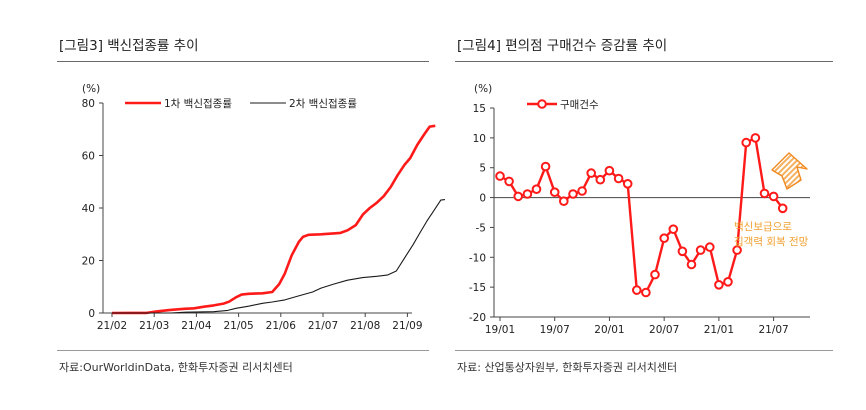 Image resolution: width=866 pixels, height=410 pixels. I want to click on vaccination-y-tick-label: 60, so click(88, 157).